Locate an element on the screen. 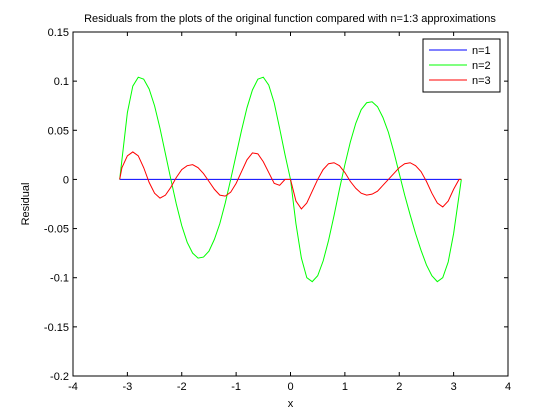 The width and height of the screenshot is (560, 420). legend-label: n=3 is located at coordinates (481, 81).